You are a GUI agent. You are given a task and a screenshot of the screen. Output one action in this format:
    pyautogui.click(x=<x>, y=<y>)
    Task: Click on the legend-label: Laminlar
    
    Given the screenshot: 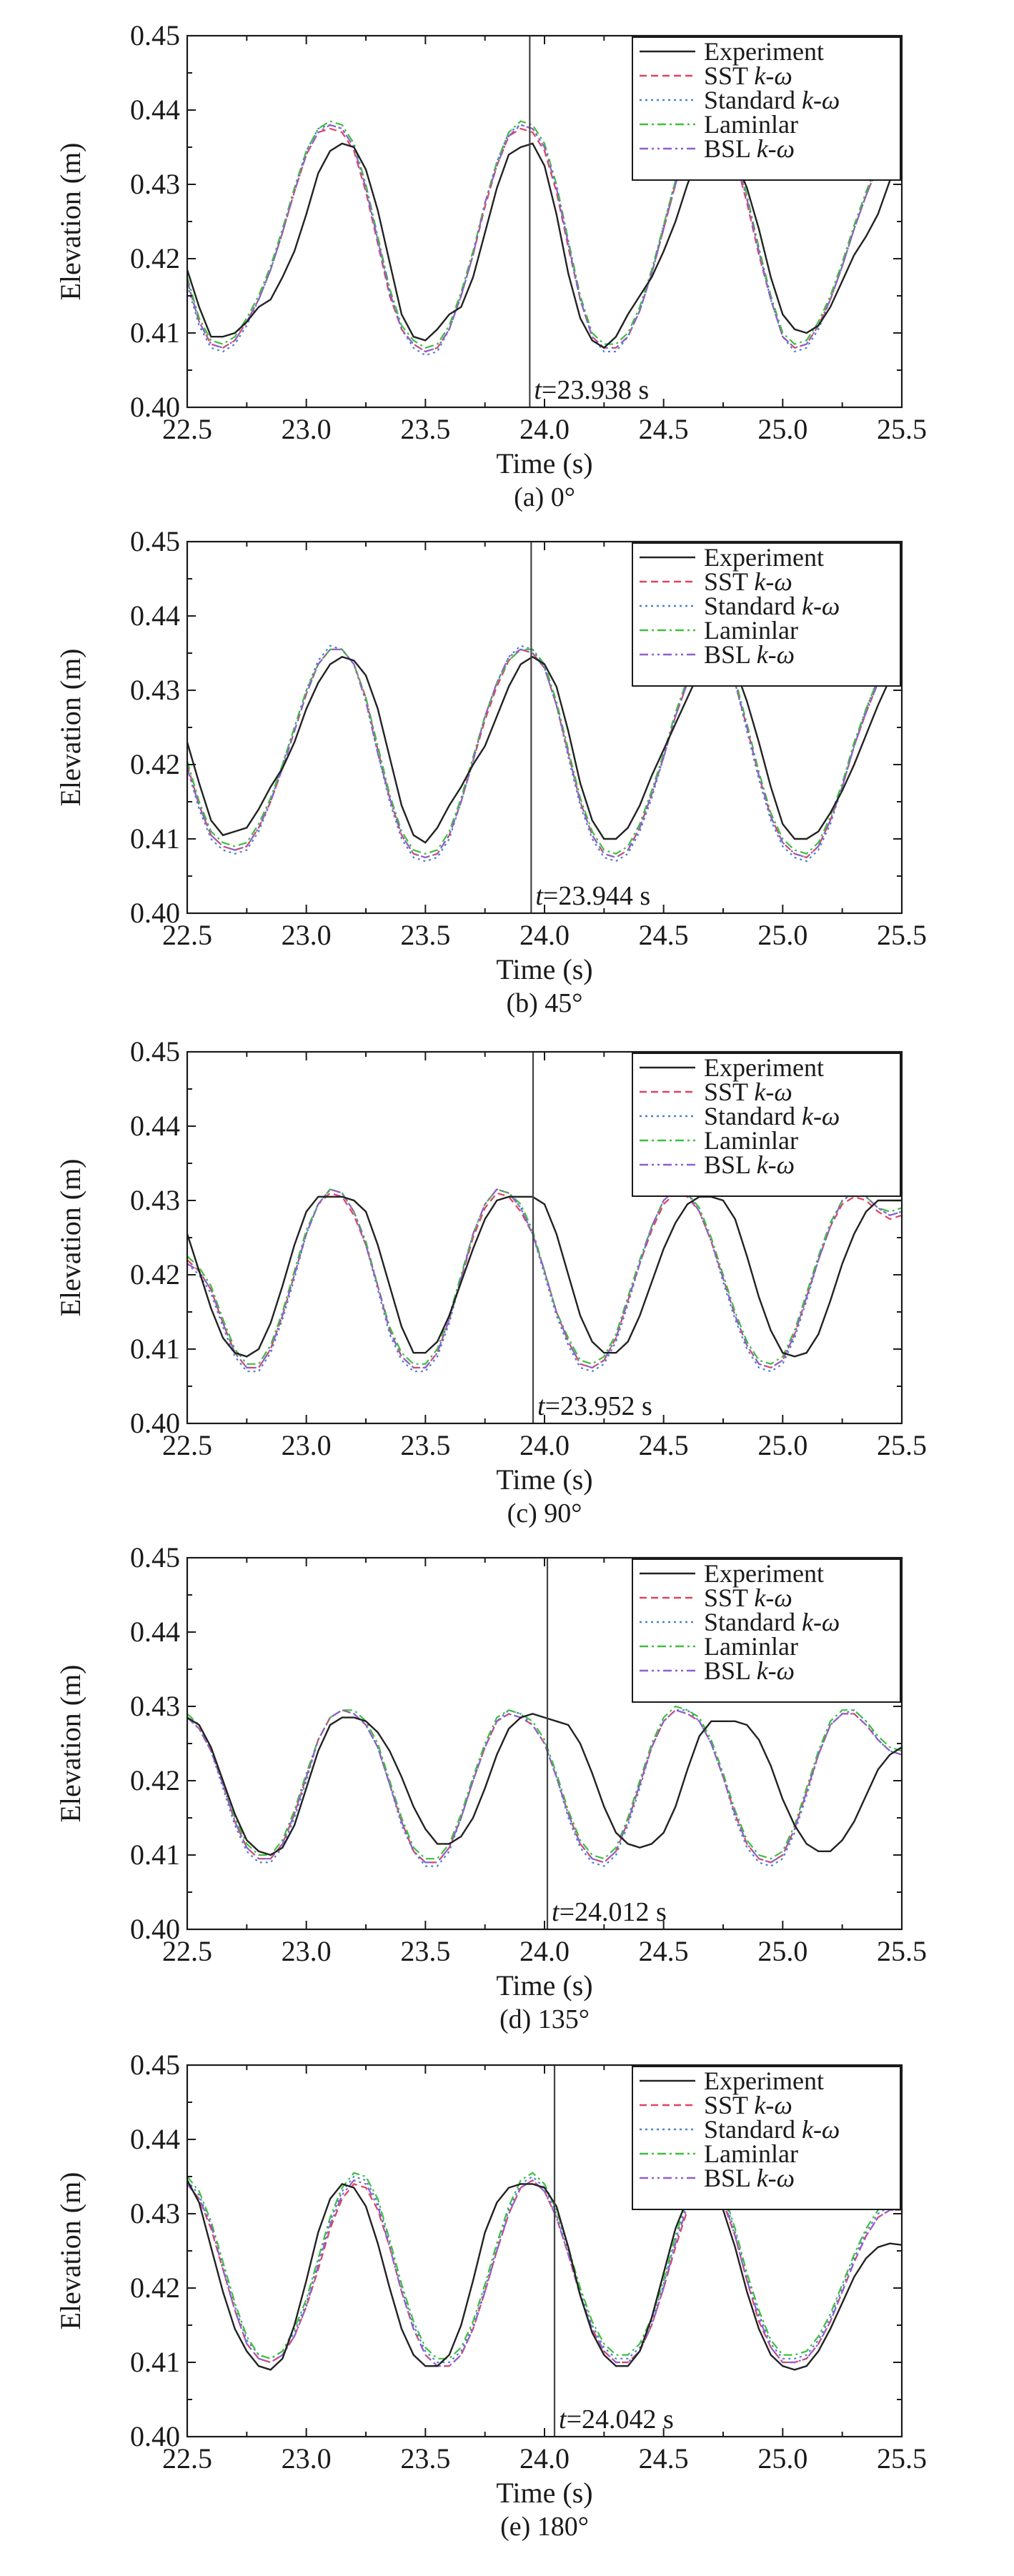 What is the action you would take?
    pyautogui.click(x=751, y=2153)
    